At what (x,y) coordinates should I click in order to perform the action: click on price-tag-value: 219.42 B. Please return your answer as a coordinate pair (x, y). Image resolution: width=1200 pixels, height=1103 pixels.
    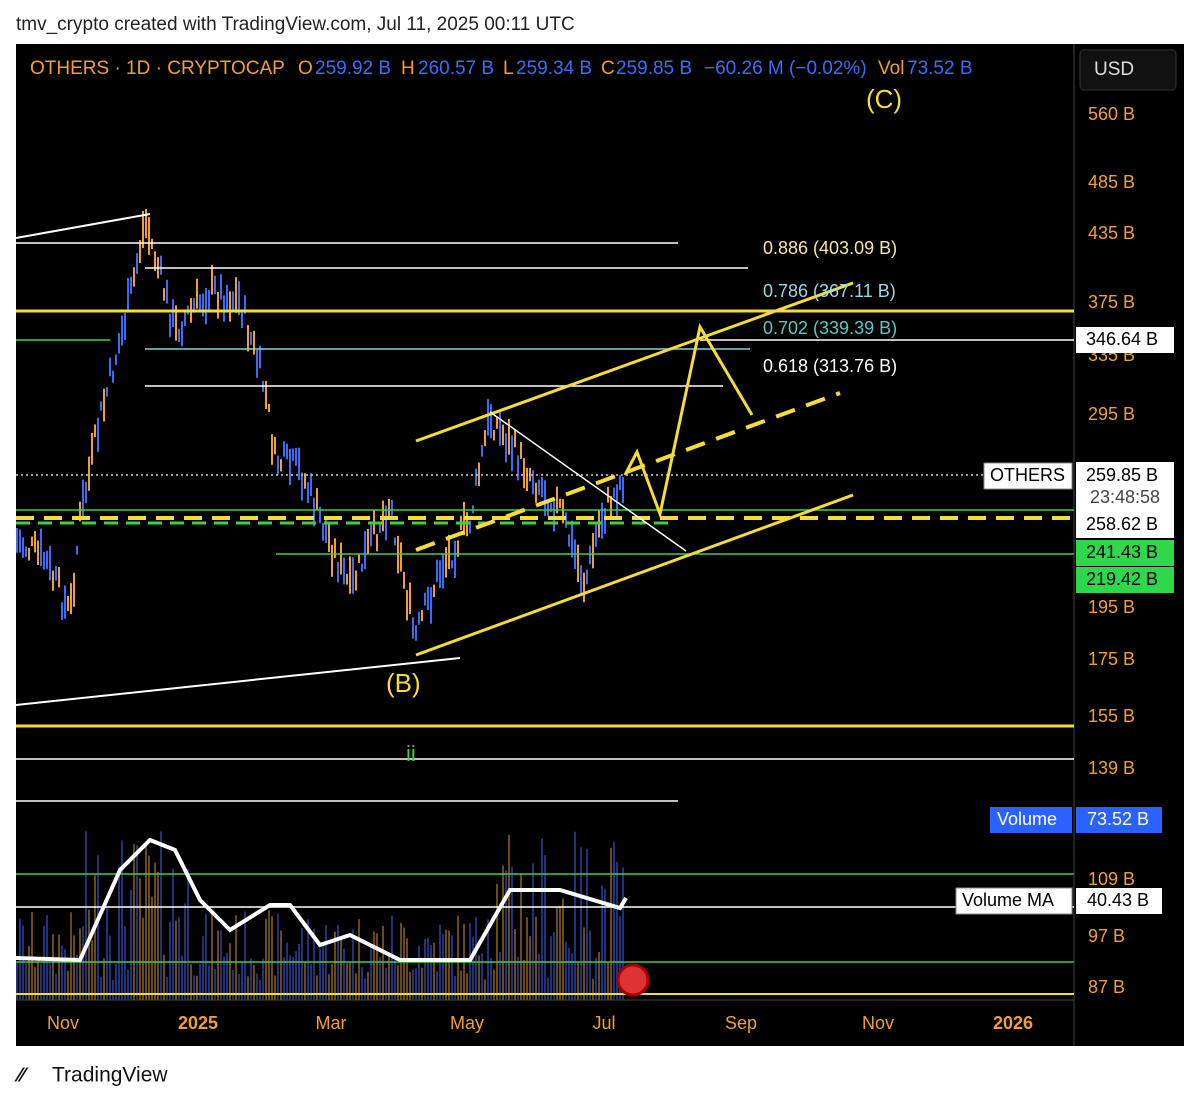
    Looking at the image, I should click on (1122, 579).